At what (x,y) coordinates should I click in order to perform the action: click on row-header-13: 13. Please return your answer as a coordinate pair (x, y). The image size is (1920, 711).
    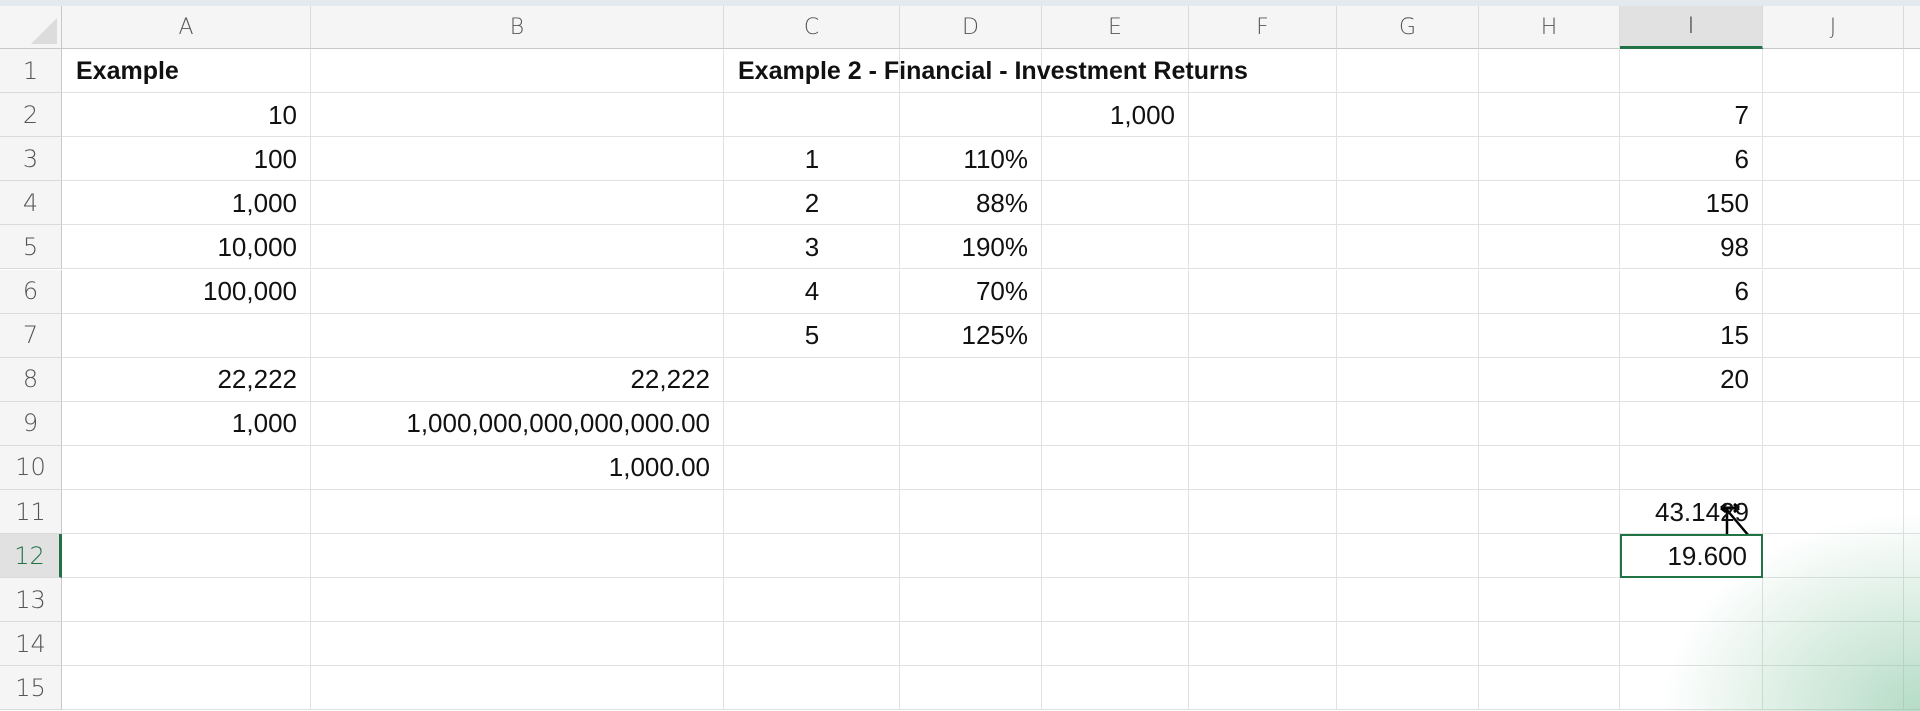
    Looking at the image, I should click on (31, 600).